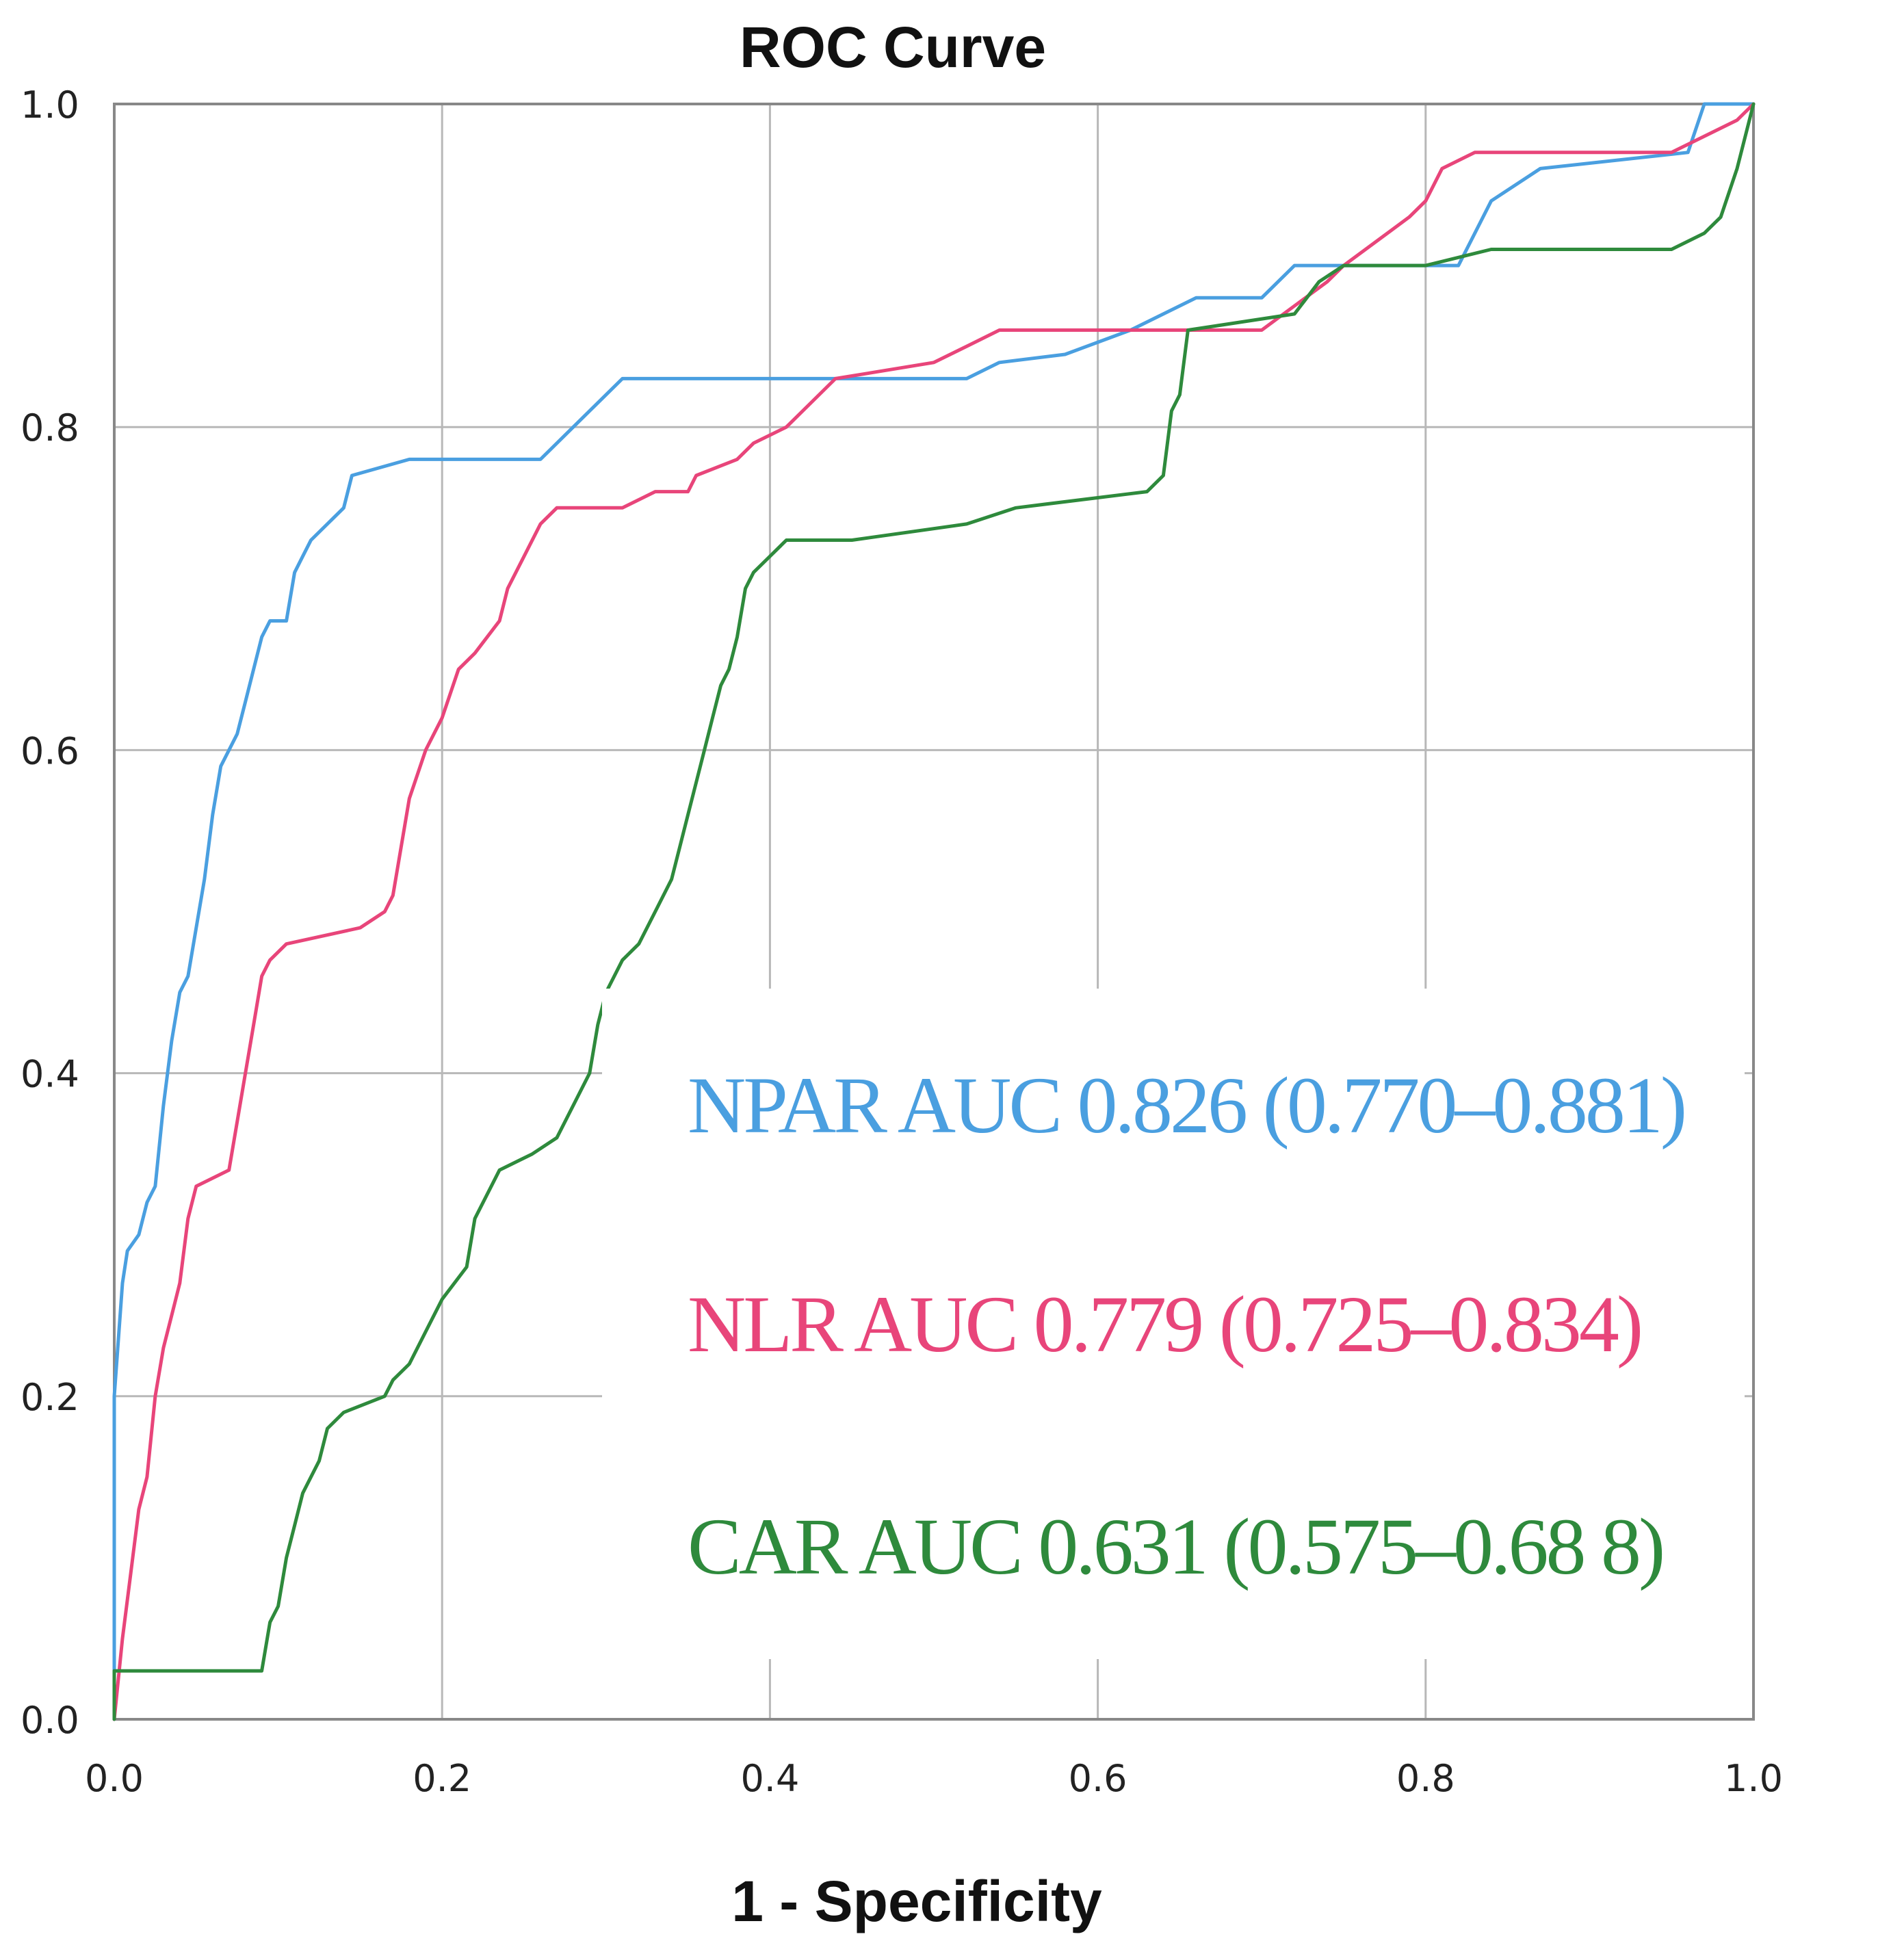 This screenshot has width=1904, height=1956. Describe the element at coordinates (769, 1779) in the screenshot. I see `x-tick-label: 0.4` at that location.